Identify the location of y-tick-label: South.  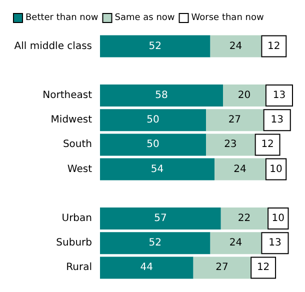
(77, 144).